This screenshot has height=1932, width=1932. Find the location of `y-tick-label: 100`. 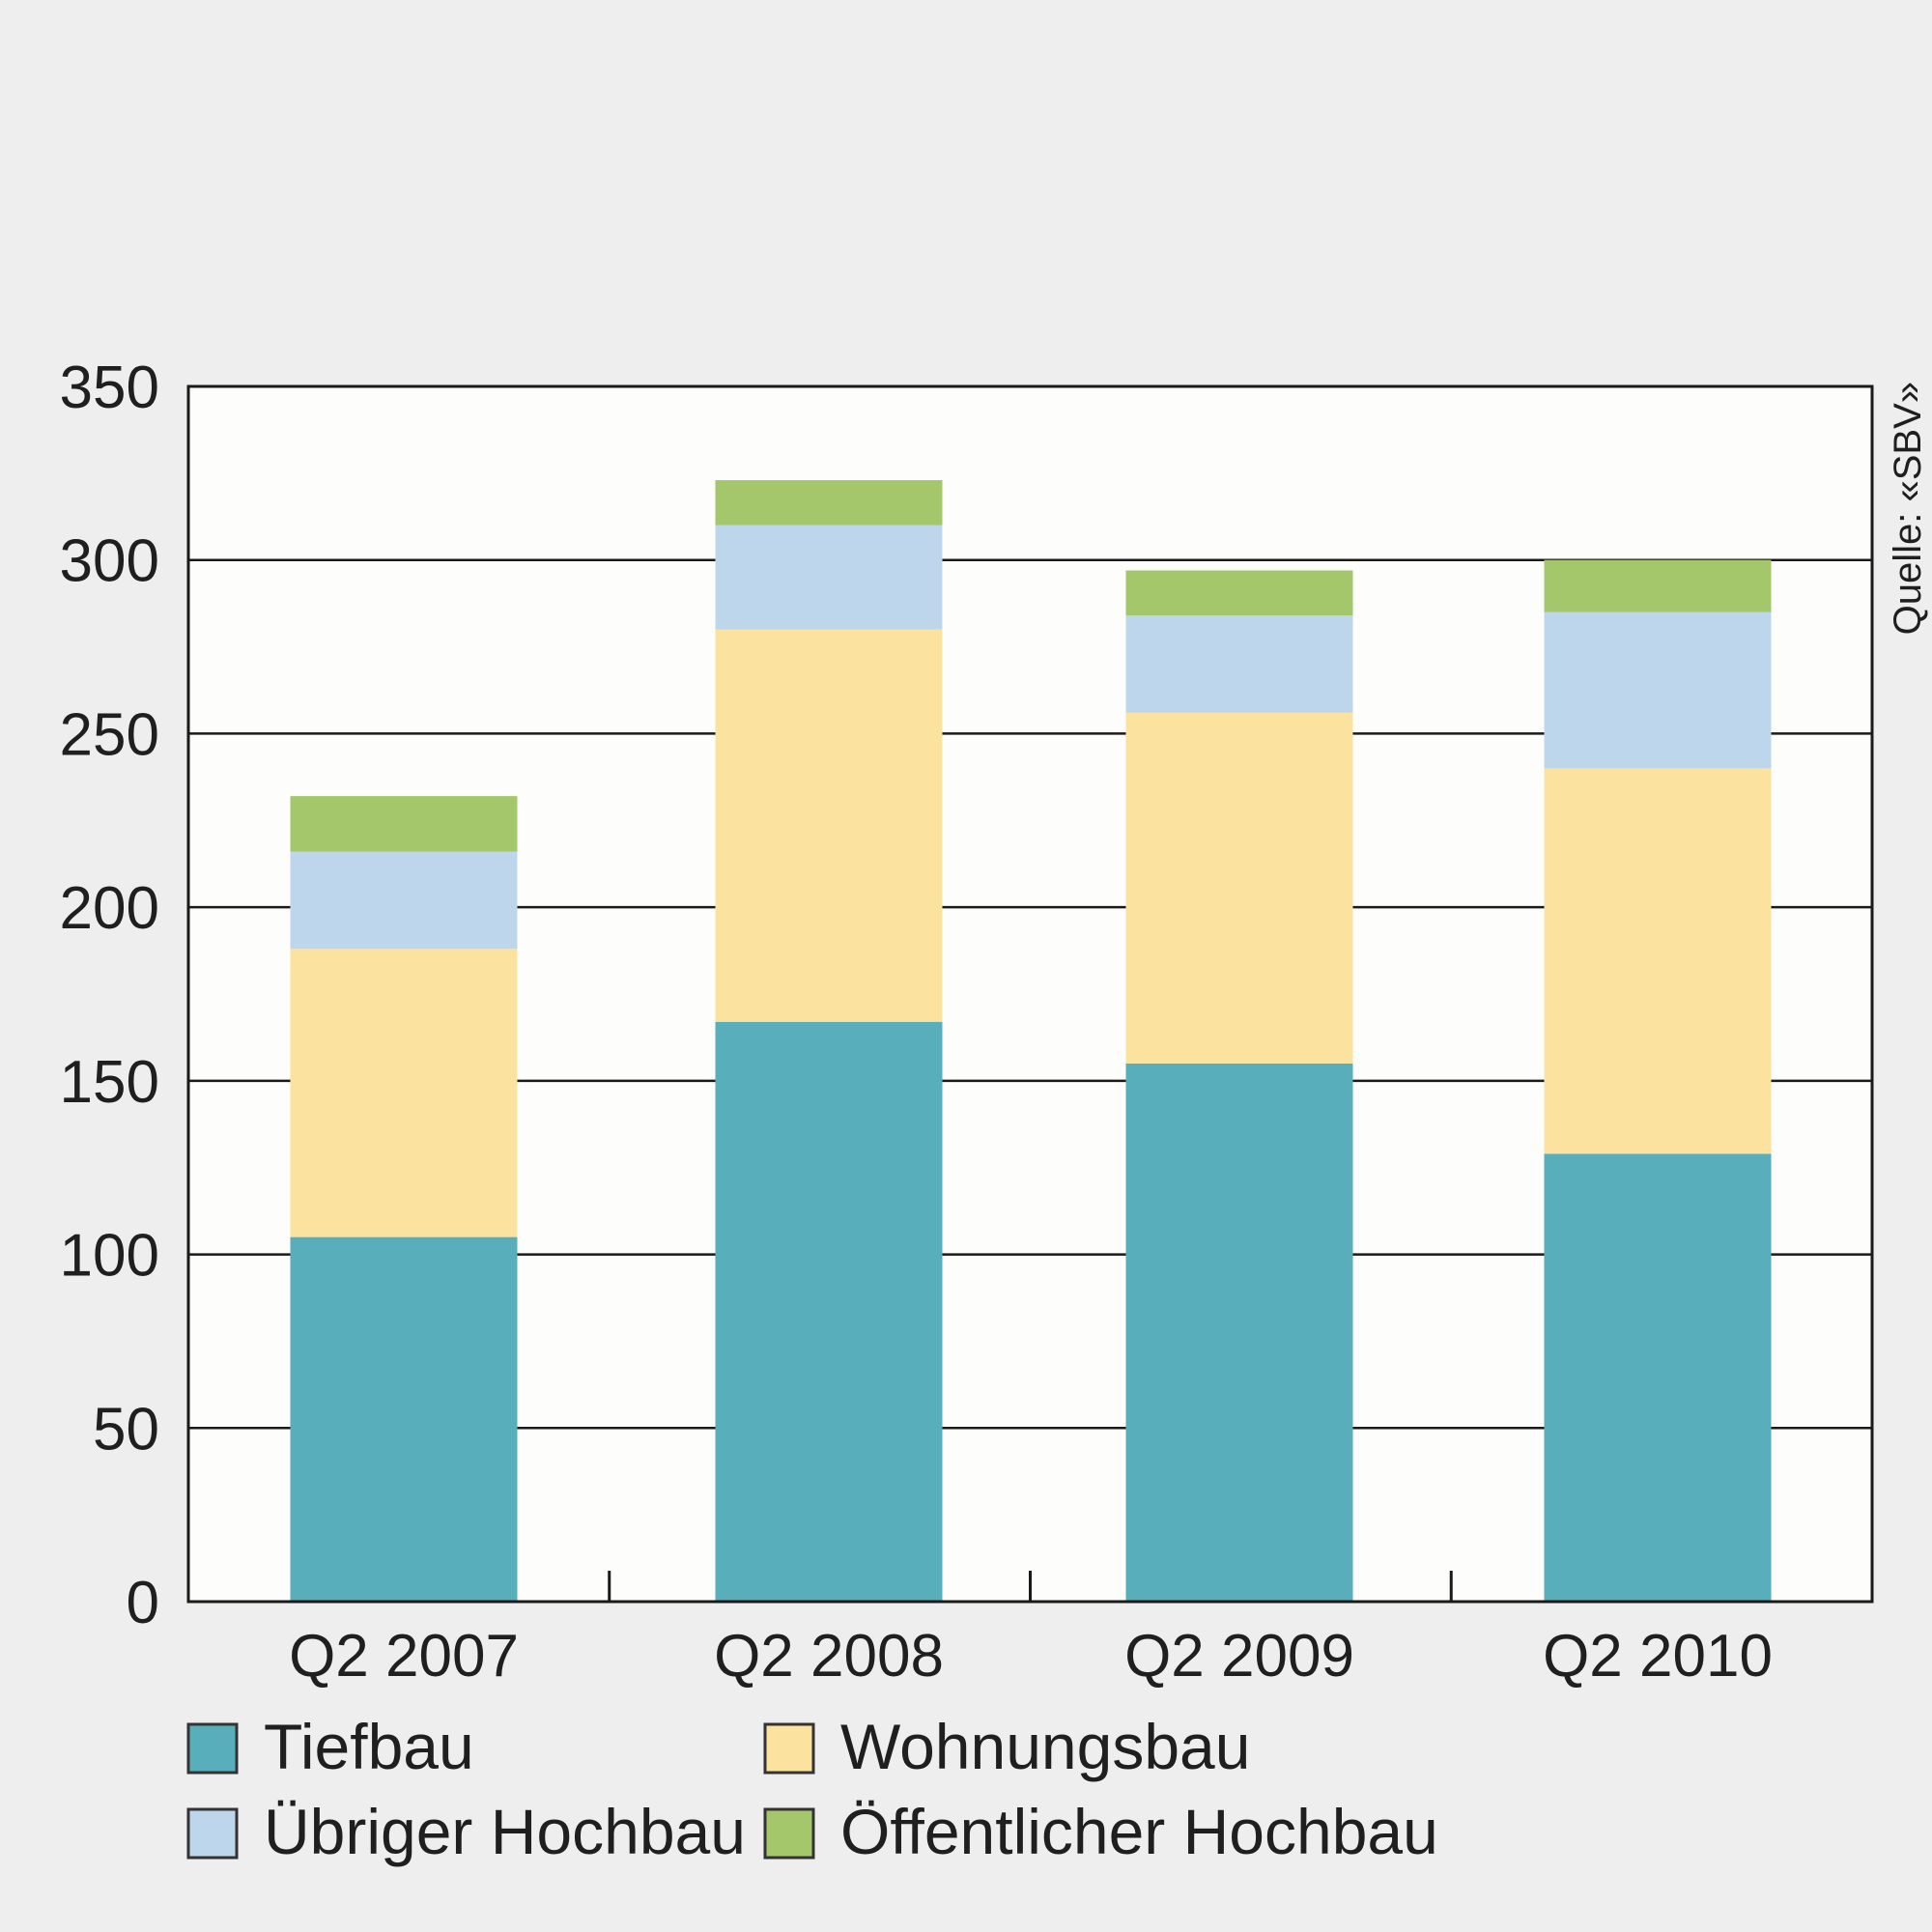

y-tick-label: 100 is located at coordinates (109, 1256).